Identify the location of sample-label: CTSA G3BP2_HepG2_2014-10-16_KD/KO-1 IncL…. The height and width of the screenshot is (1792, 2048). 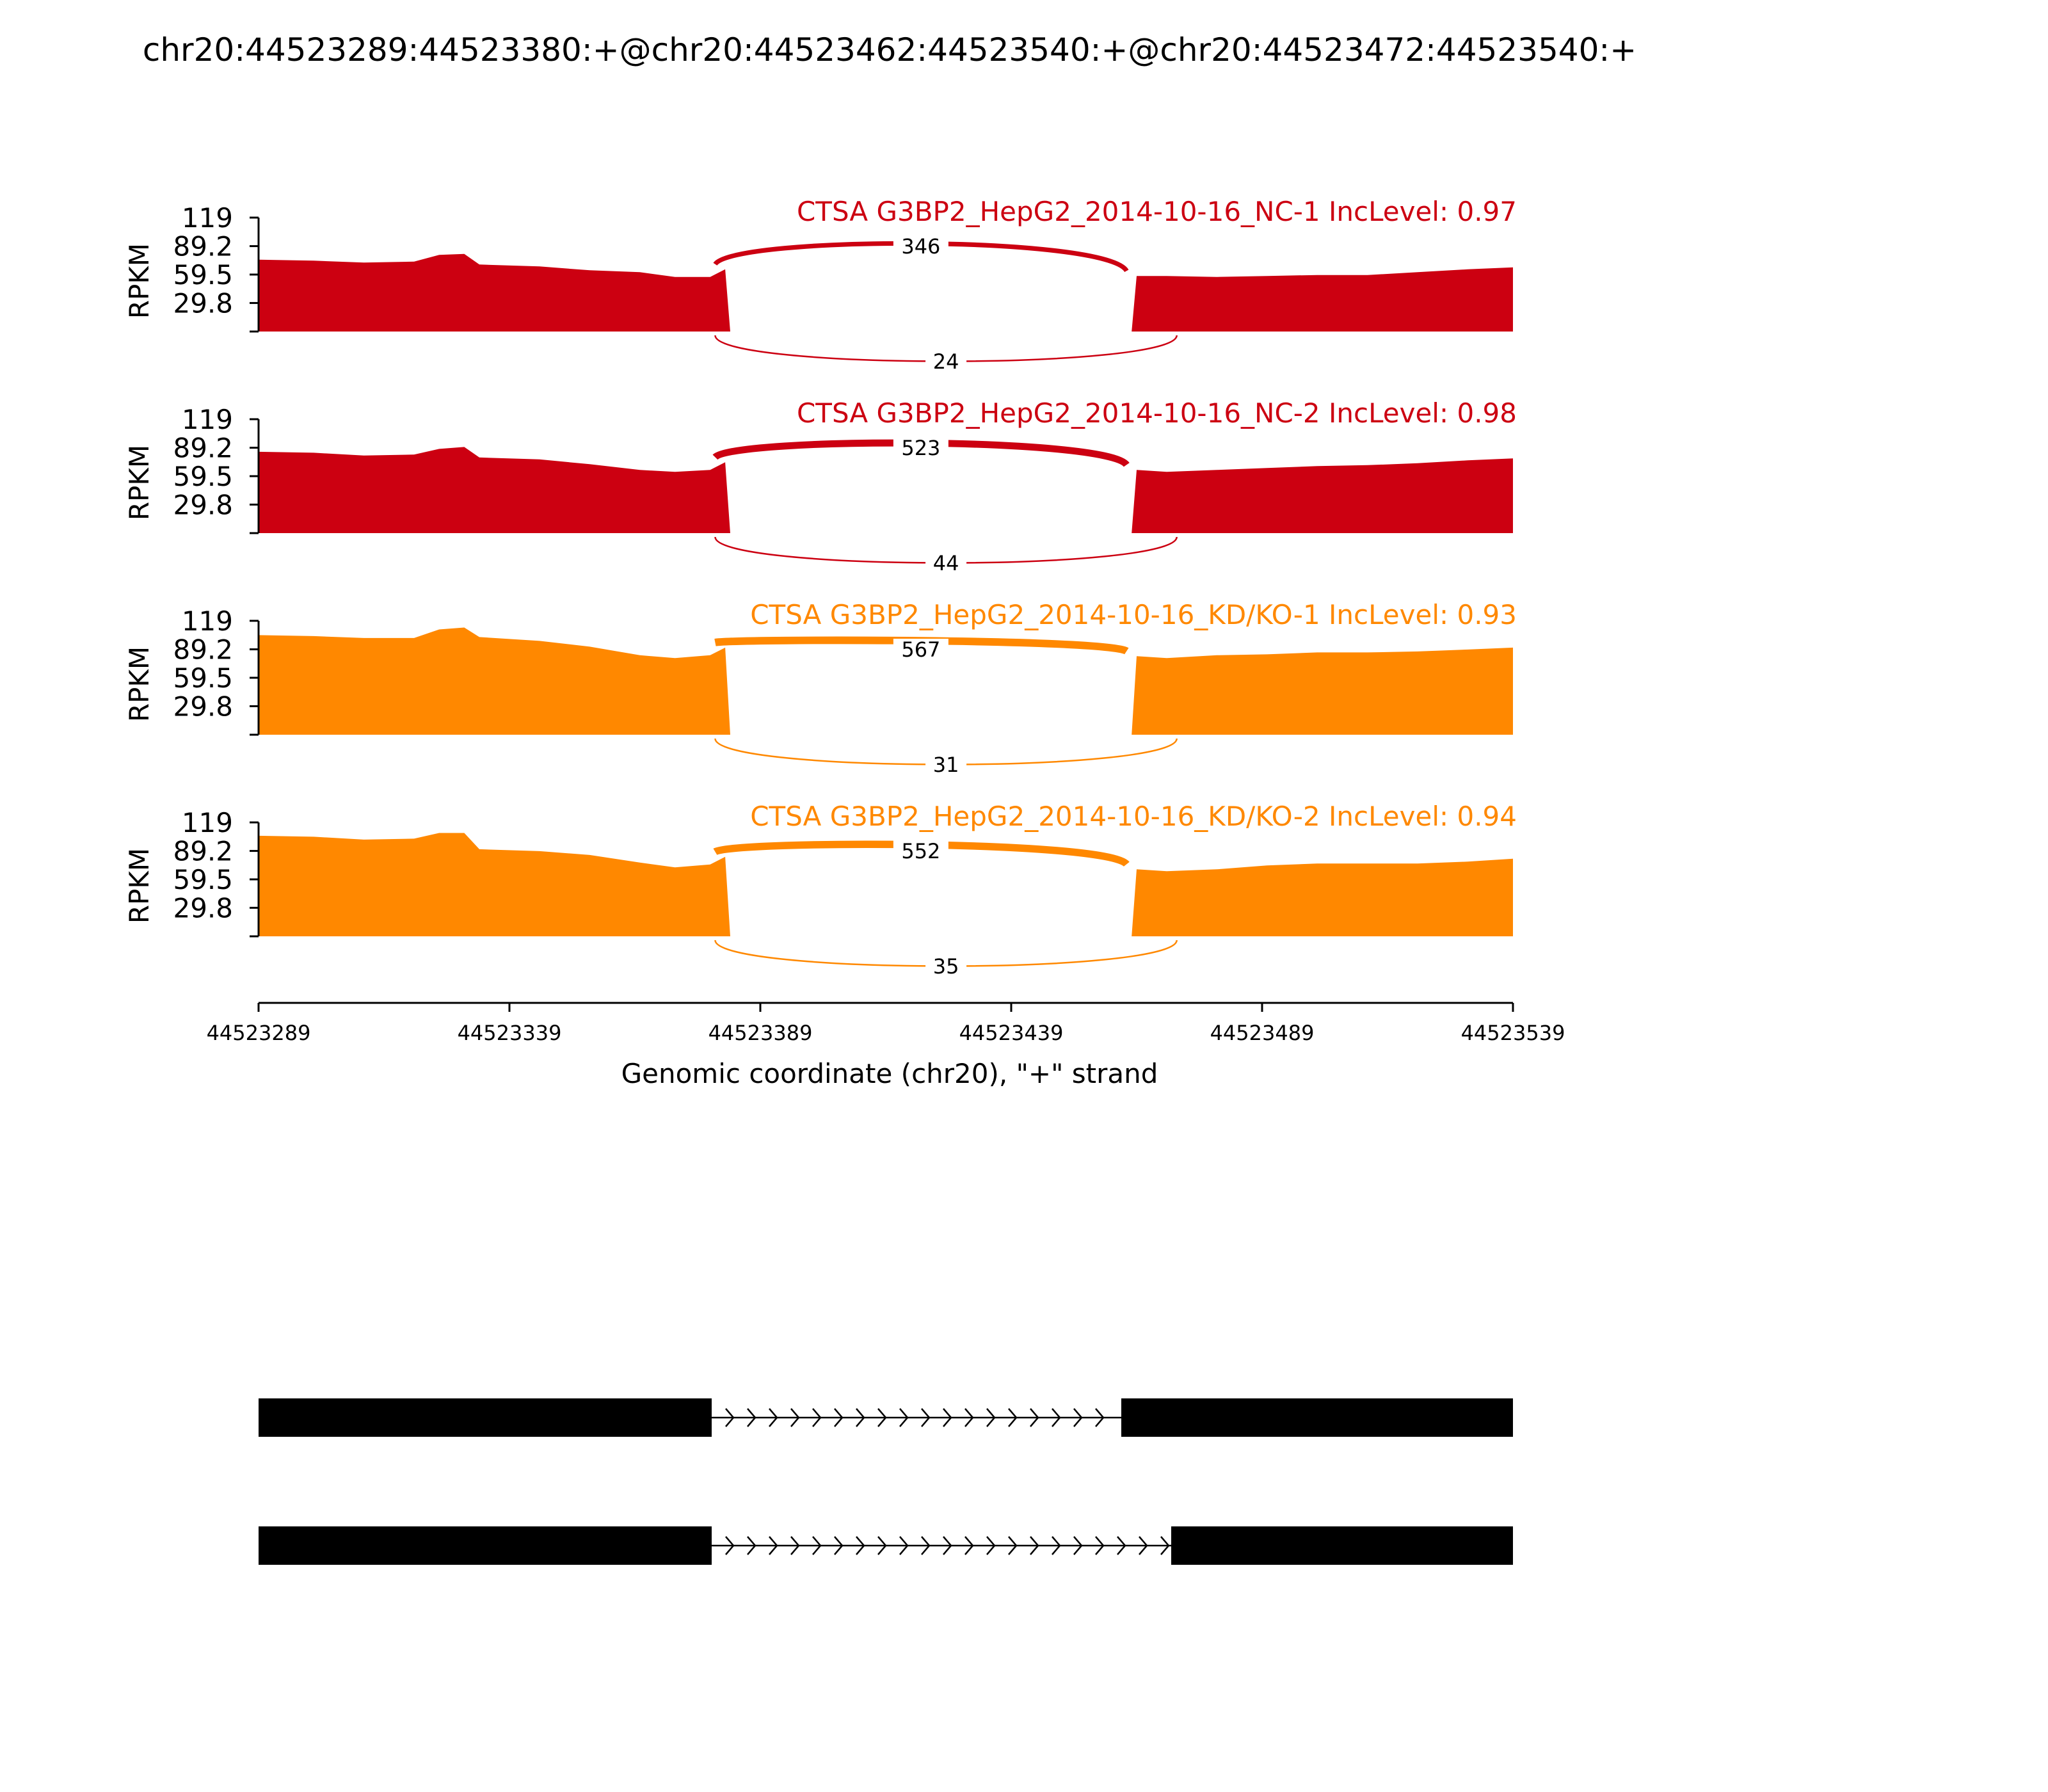
(1133, 614).